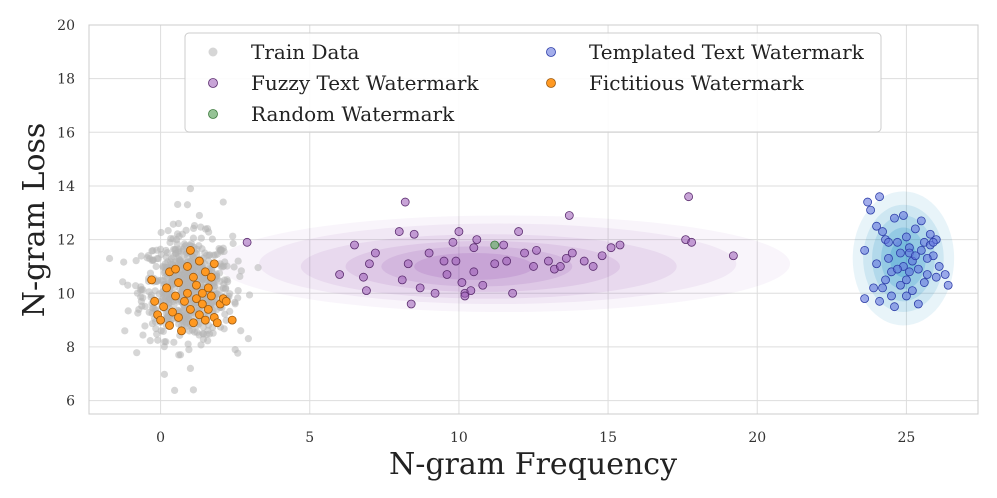 The height and width of the screenshot is (498, 997). I want to click on x-axis-label: N-gram Frequency, so click(533, 464).